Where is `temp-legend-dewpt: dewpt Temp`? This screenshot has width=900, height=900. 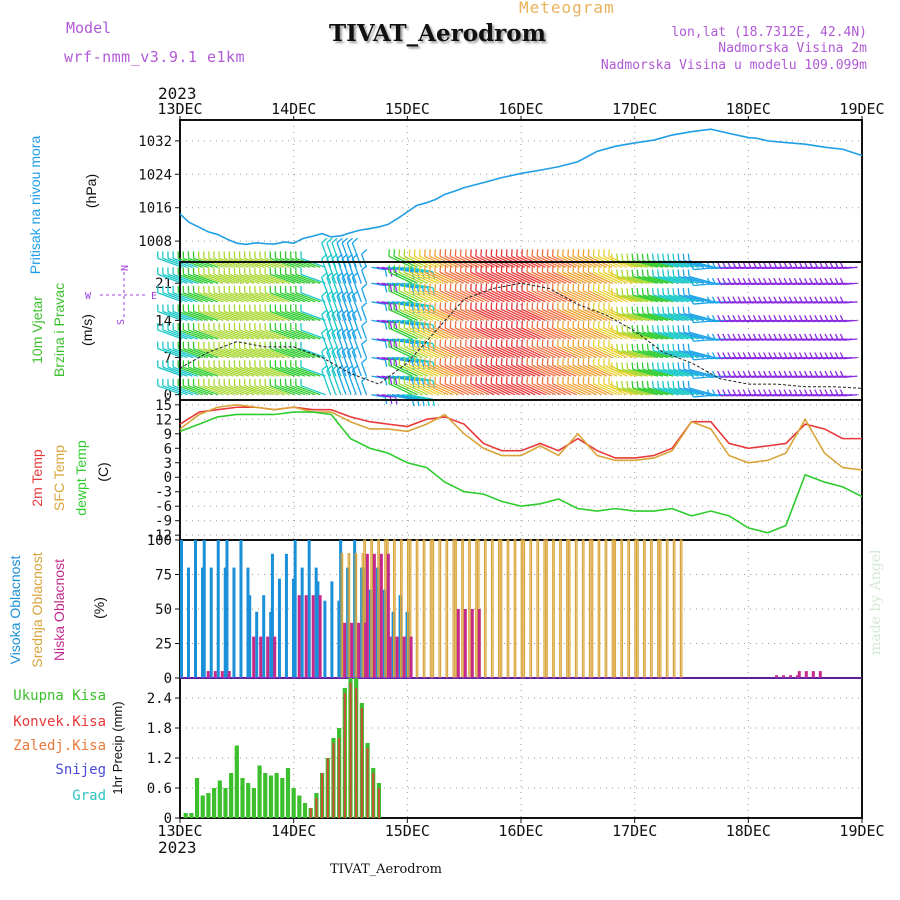 temp-legend-dewpt: dewpt Temp is located at coordinates (81, 477).